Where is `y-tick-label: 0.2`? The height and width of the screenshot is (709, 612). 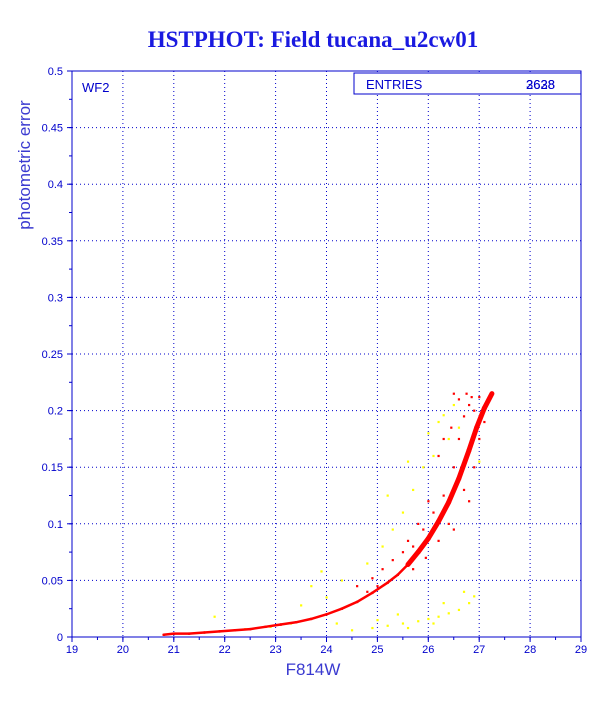 y-tick-label: 0.2 is located at coordinates (55, 412).